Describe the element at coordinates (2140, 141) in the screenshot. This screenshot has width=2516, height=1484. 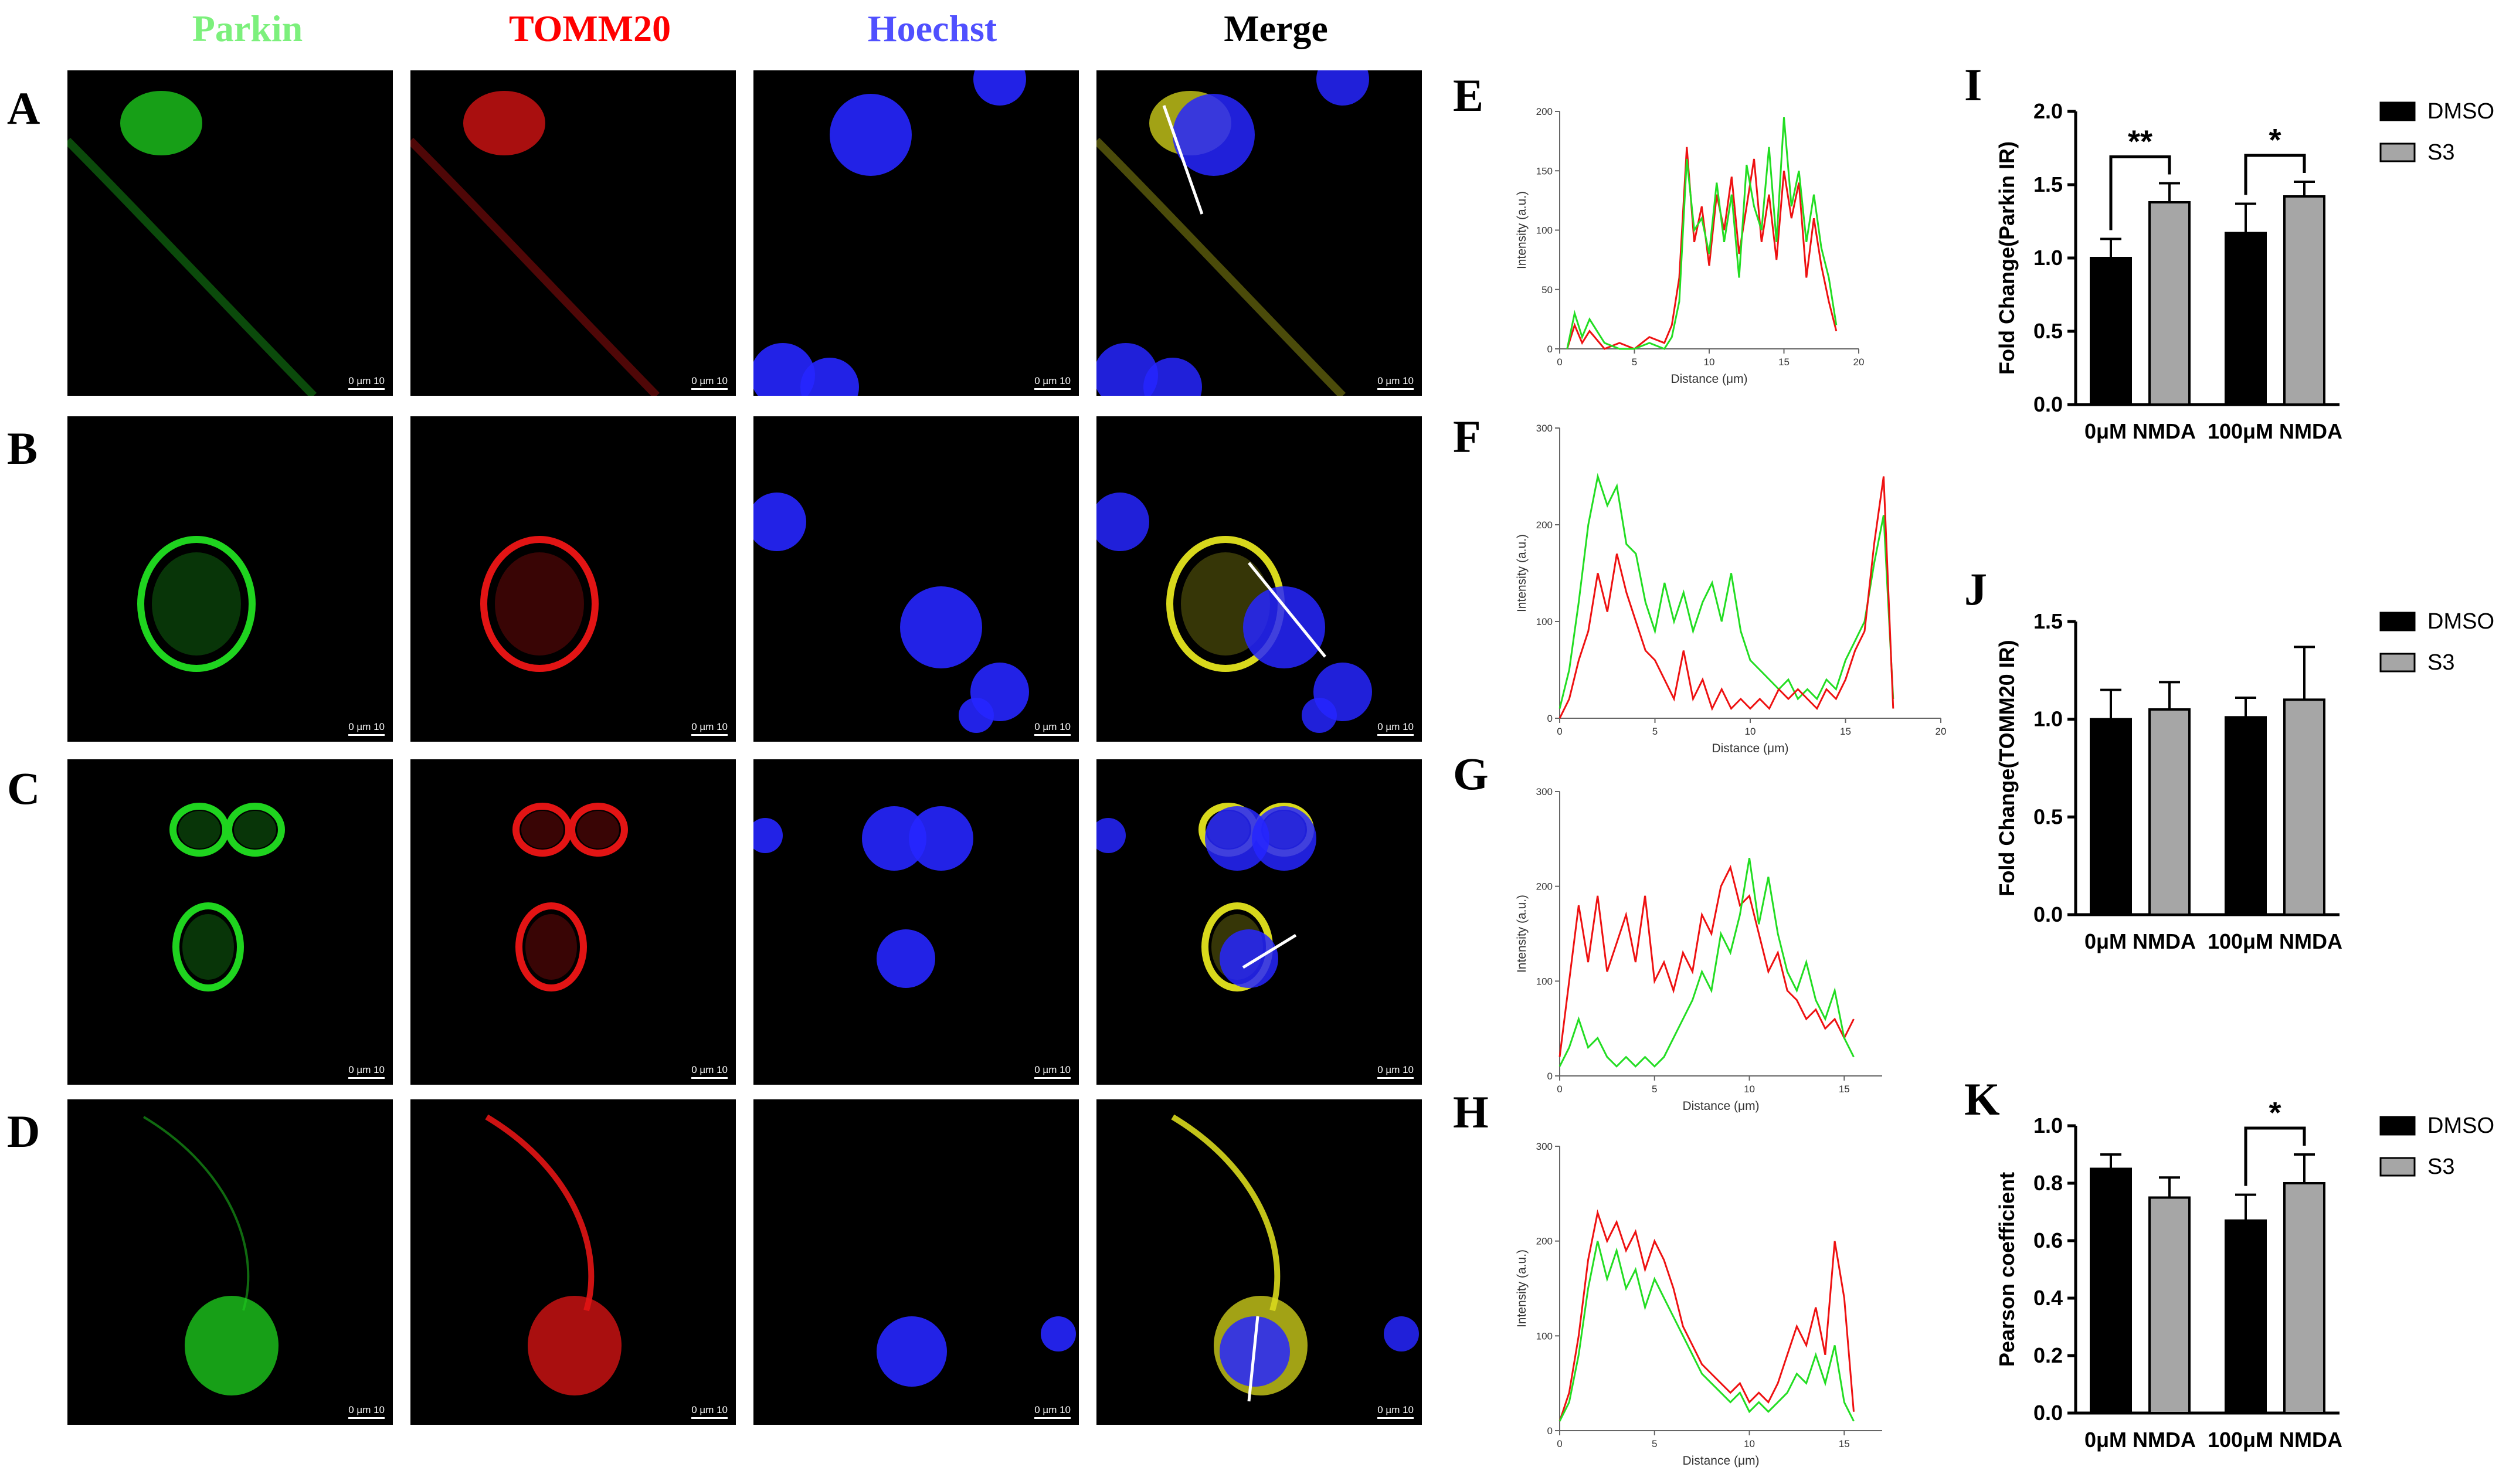
I see `significance-marker: **` at that location.